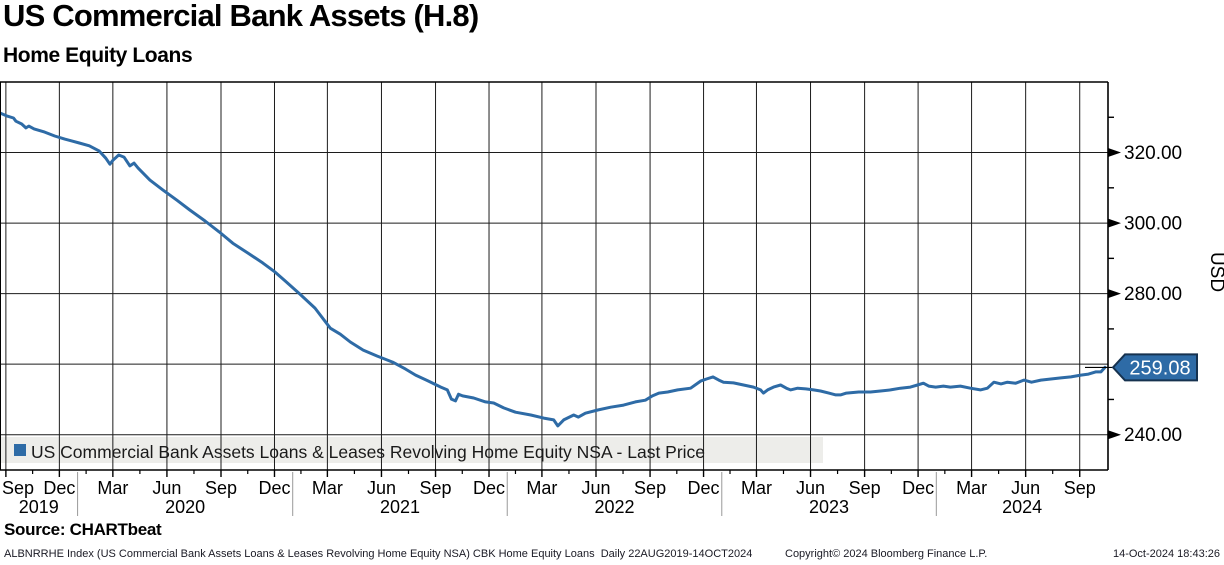 The width and height of the screenshot is (1224, 565). I want to click on year-label: 2019, so click(39, 507).